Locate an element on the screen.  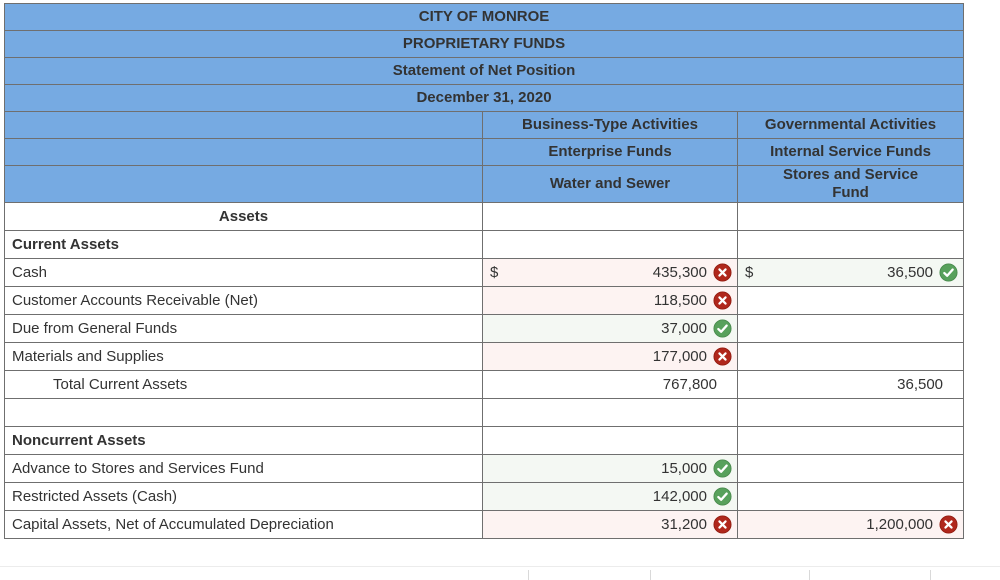
table-row: Due from General Funds 37,000 is located at coordinates (484, 328).